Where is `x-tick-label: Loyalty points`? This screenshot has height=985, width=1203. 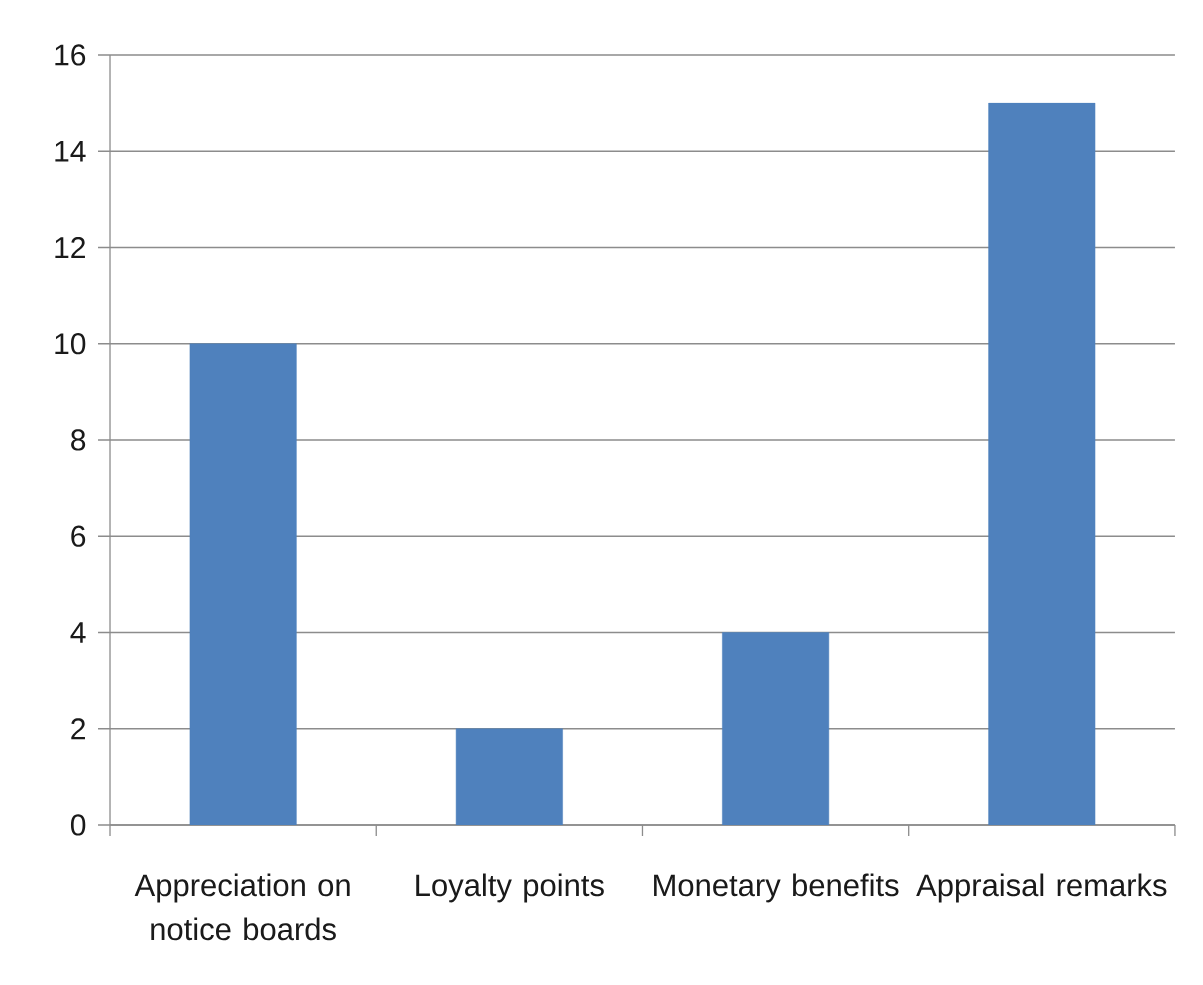 x-tick-label: Loyalty points is located at coordinates (510, 888).